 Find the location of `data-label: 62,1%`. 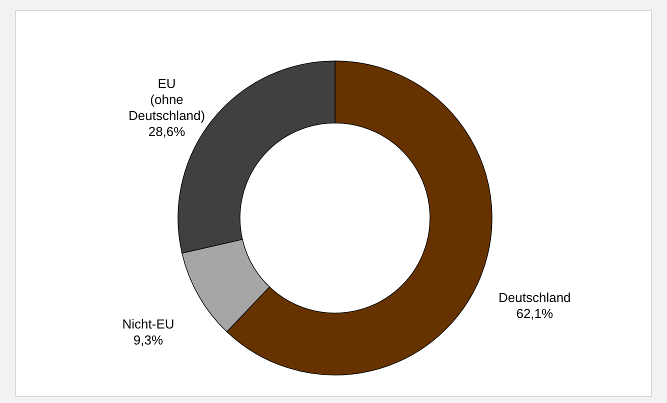

data-label: 62,1% is located at coordinates (535, 313).